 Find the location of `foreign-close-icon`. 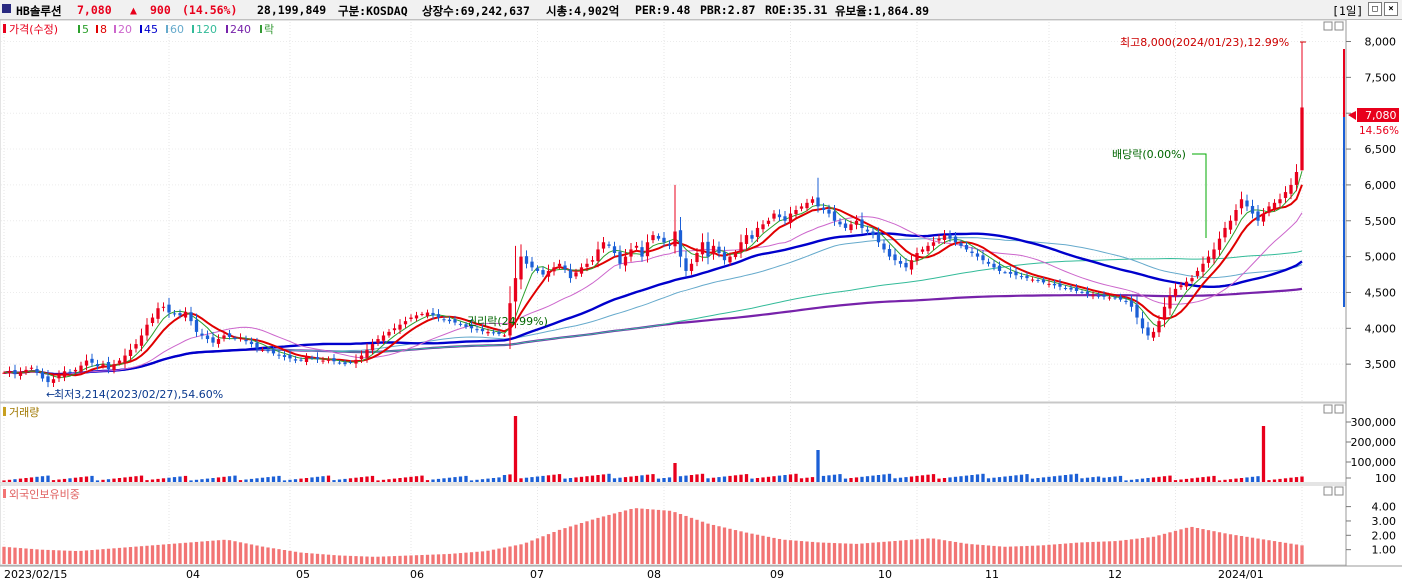

foreign-close-icon is located at coordinates (1339, 491).